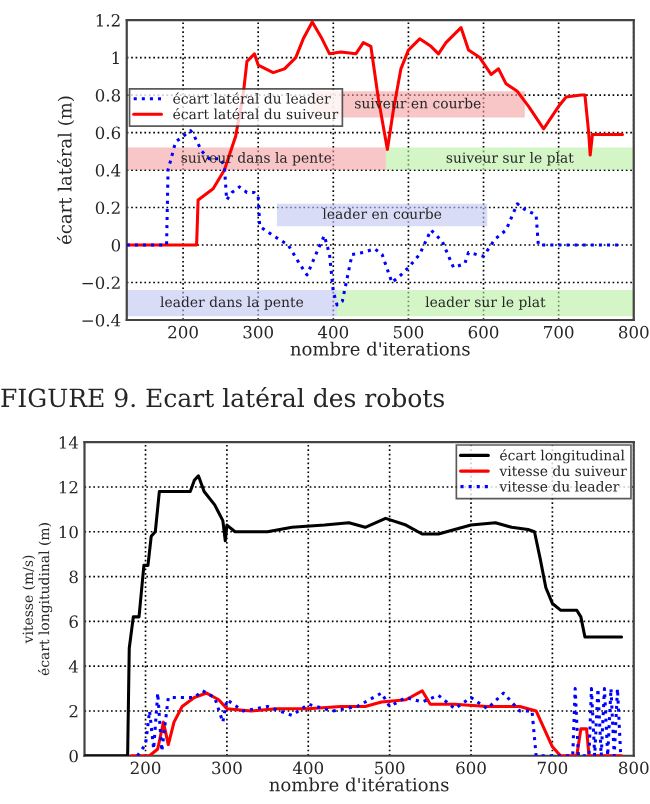 The image size is (650, 804). Describe the element at coordinates (115, 57) in the screenshot. I see `y-tick-label: 1` at that location.